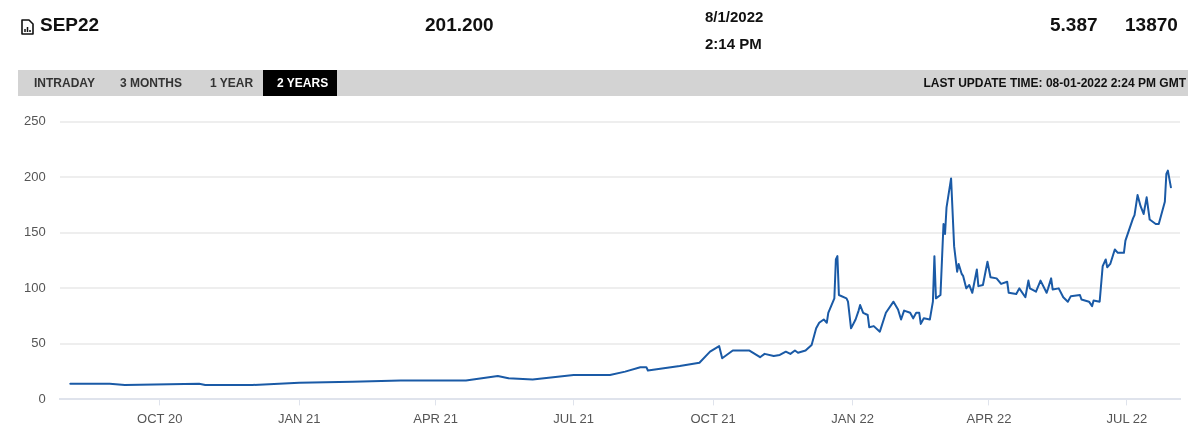 This screenshot has height=433, width=1200. What do you see at coordinates (42, 398) in the screenshot?
I see `y-tick-label: 0` at bounding box center [42, 398].